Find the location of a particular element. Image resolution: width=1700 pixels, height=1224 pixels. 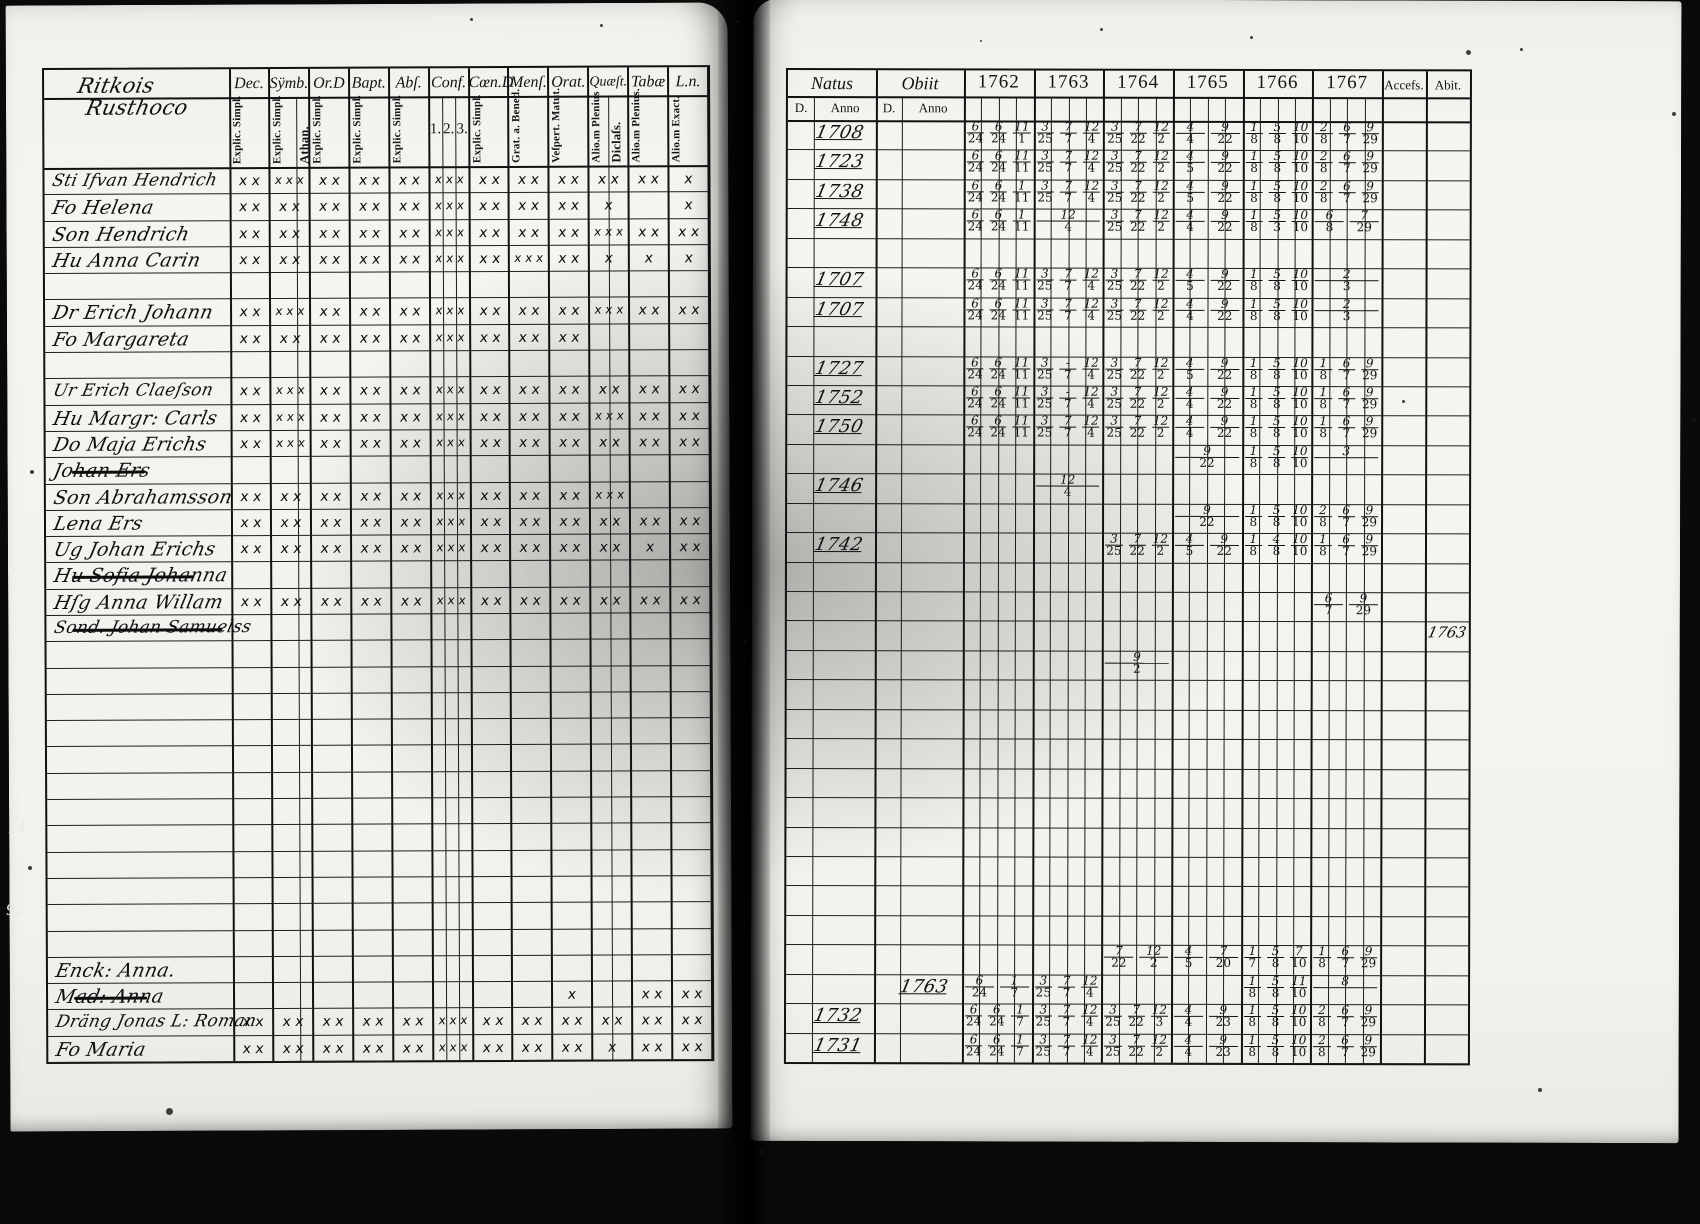

date-cell-9-1762-2: 11 11 is located at coordinates (1021, 397).